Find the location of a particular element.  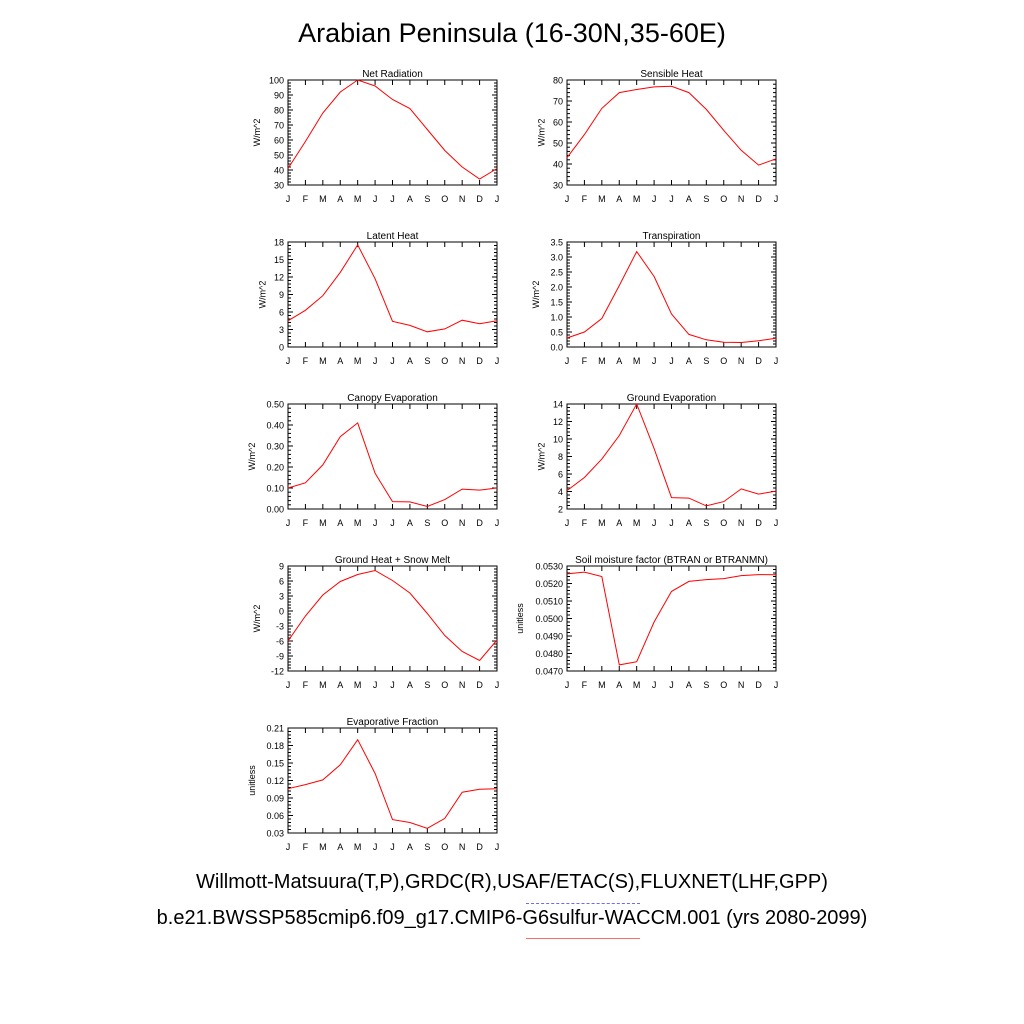

y-tick-label: 100 is located at coordinates (276, 81).